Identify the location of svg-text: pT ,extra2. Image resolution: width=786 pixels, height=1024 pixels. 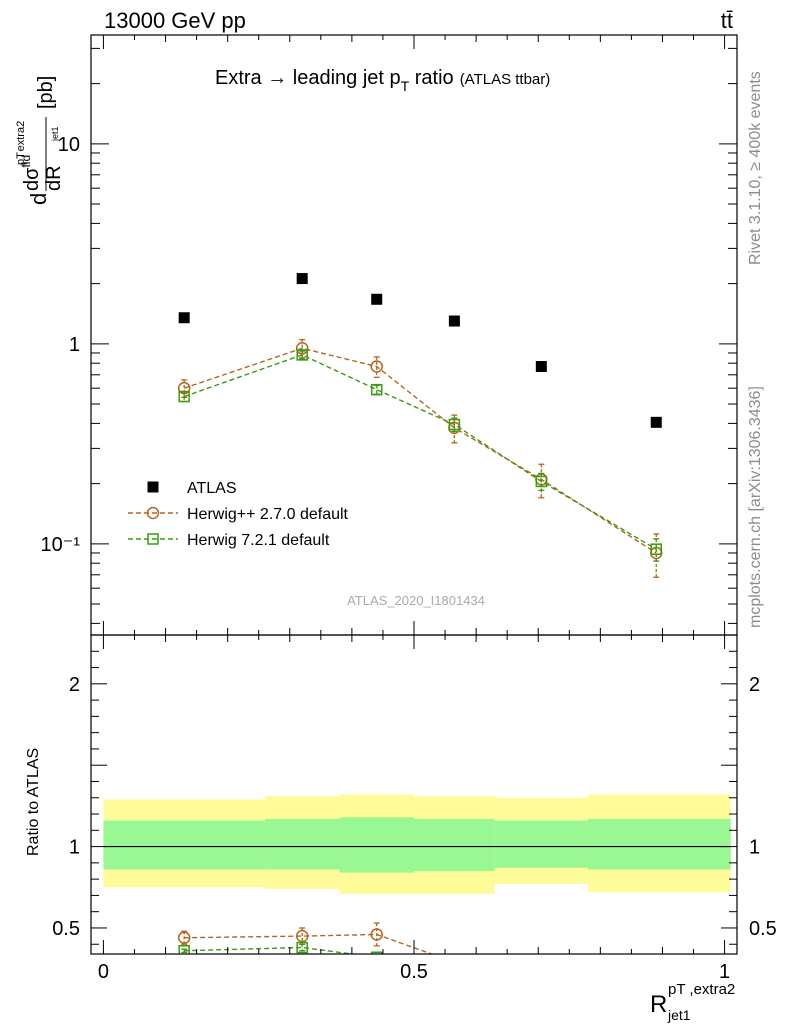
(701, 989).